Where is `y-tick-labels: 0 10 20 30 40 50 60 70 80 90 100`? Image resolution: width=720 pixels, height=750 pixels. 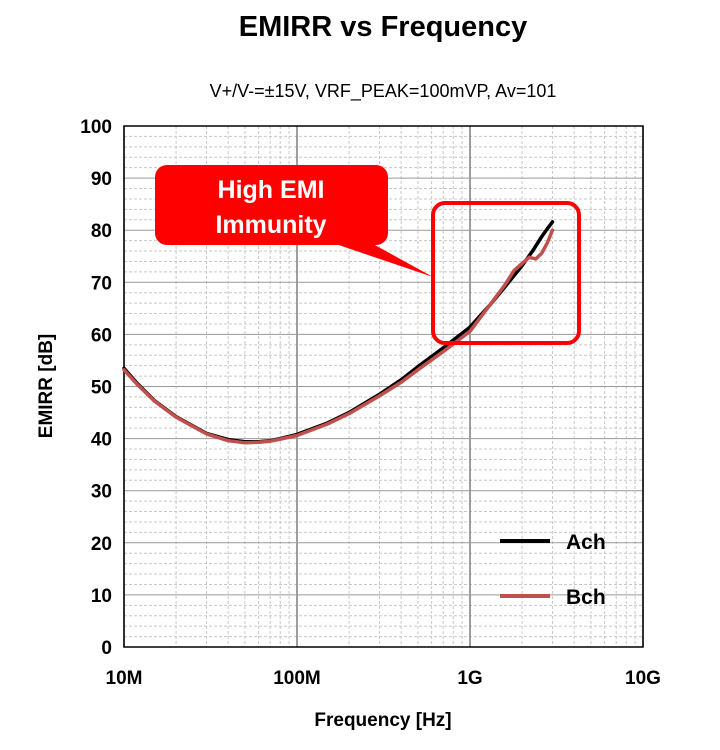
y-tick-labels: 0 10 20 30 40 50 60 70 80 90 100 is located at coordinates (96, 388).